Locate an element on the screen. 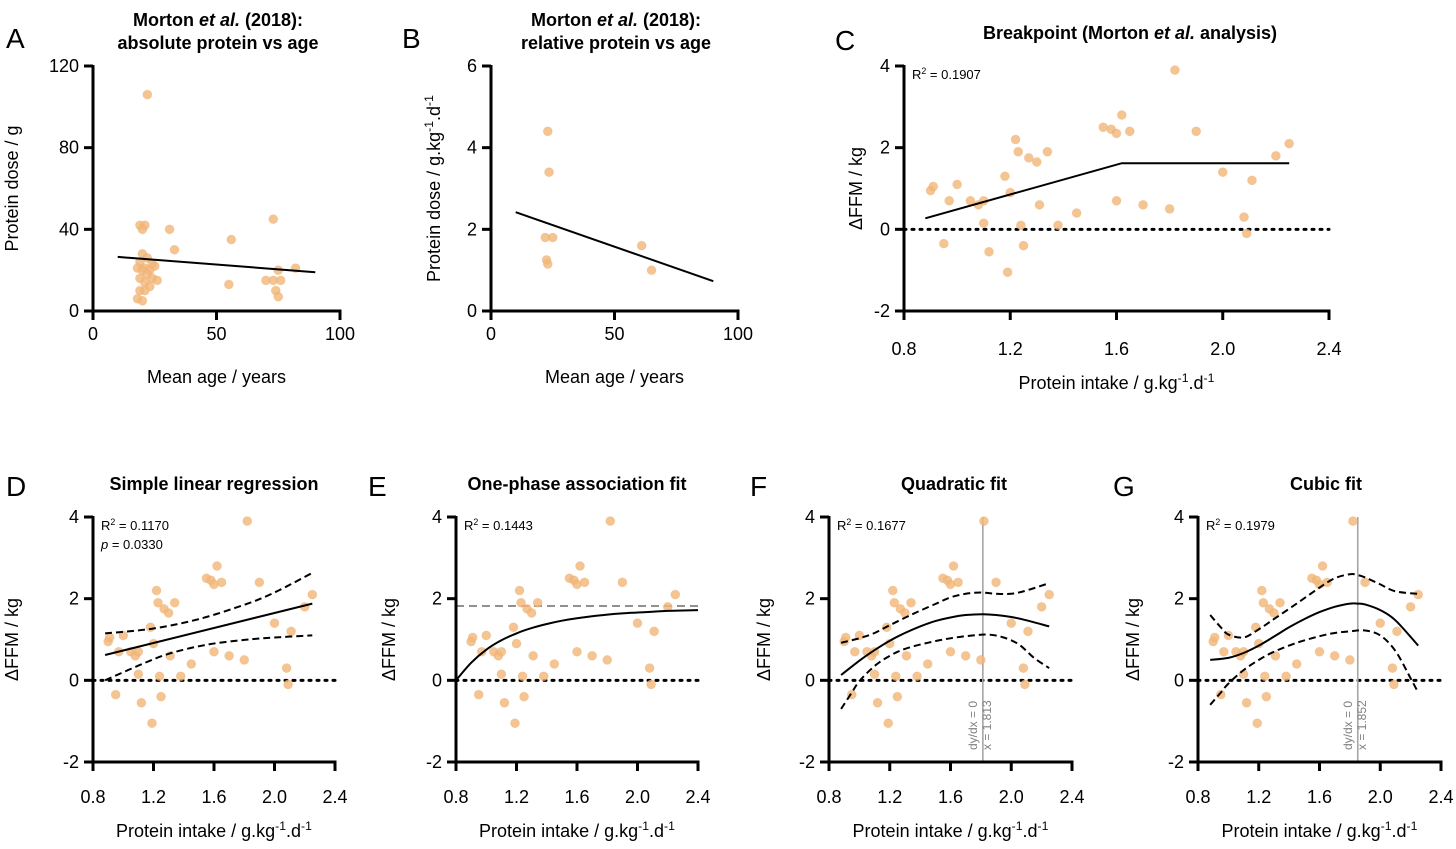 The height and width of the screenshot is (849, 1456). x-tick-label: 1.6 is located at coordinates (950, 797).